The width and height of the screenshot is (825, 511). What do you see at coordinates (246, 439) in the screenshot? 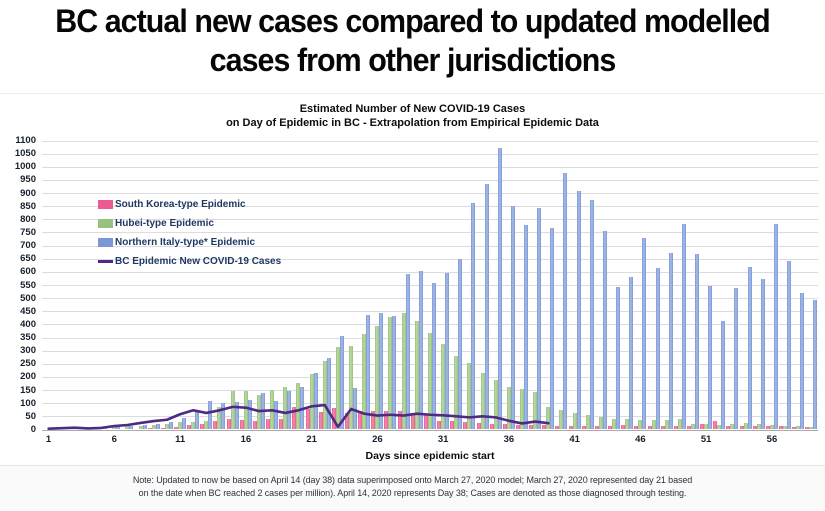
I see `x-tick-label-16: 16` at bounding box center [246, 439].